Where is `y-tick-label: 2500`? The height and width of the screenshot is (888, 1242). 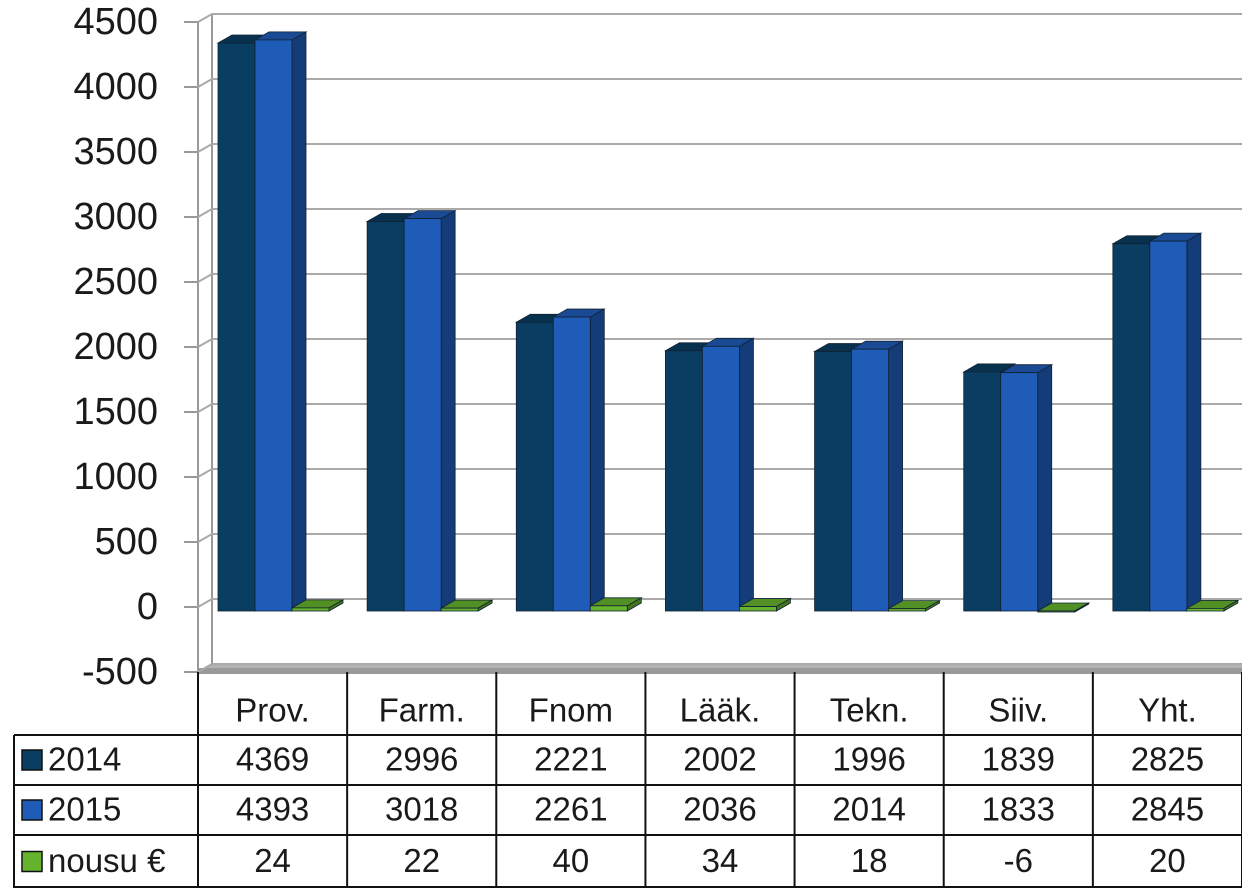
y-tick-label: 2500 is located at coordinates (115, 282).